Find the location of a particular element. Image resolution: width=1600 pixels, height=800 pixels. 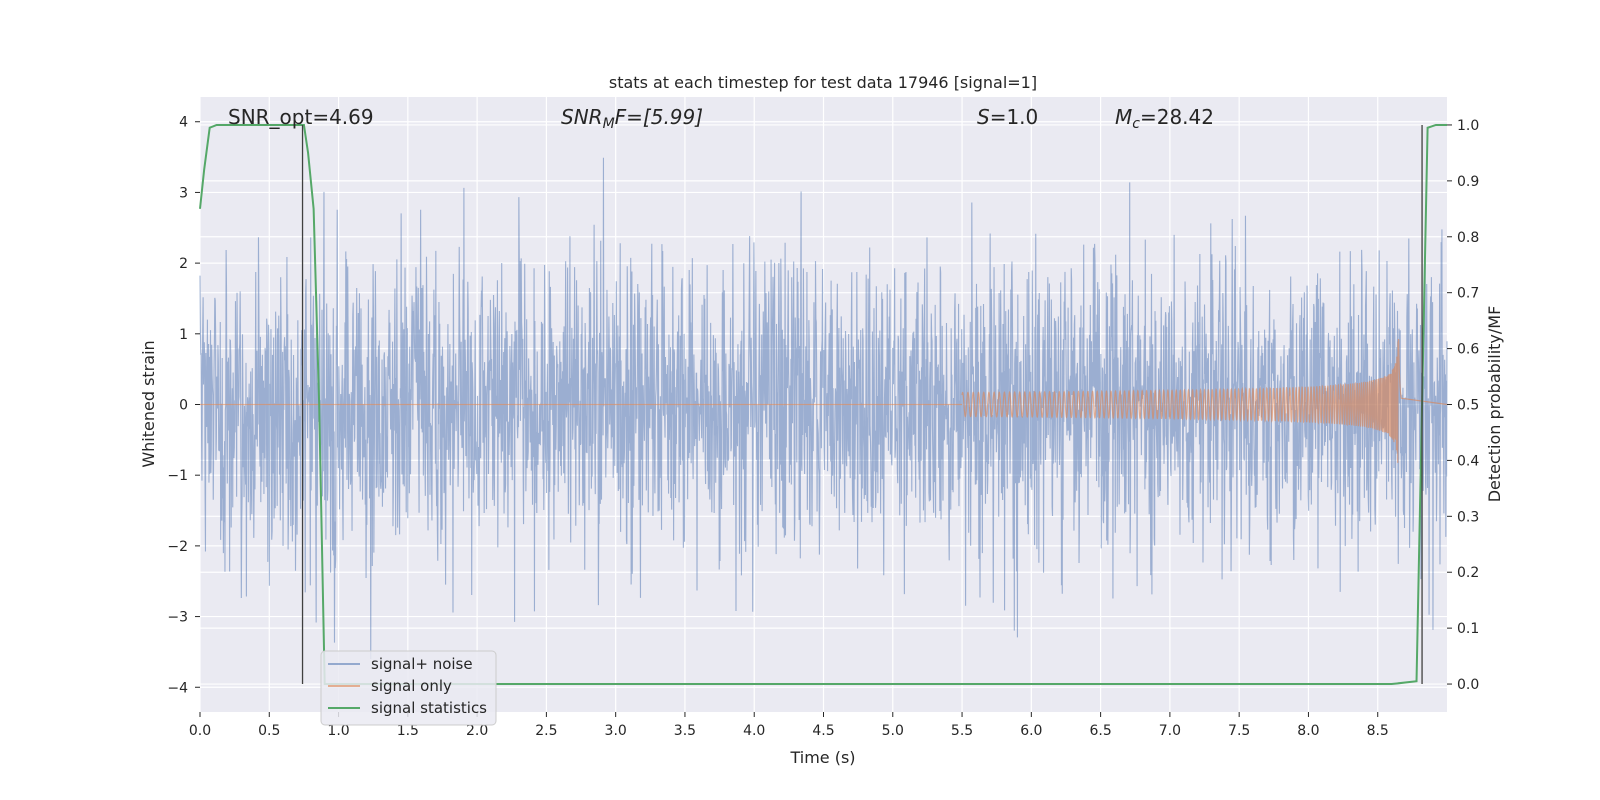

annotation-snr-mf: SNRMF=[5.99] is located at coordinates (632, 118).